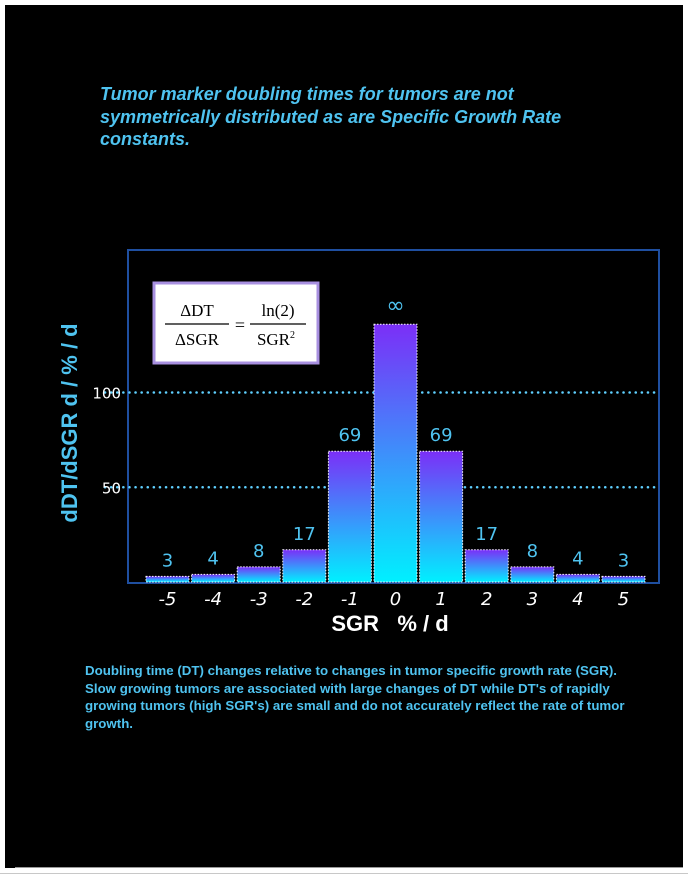 This screenshot has height=878, width=688. Describe the element at coordinates (395, 305) in the screenshot. I see `data-label: ∞` at that location.